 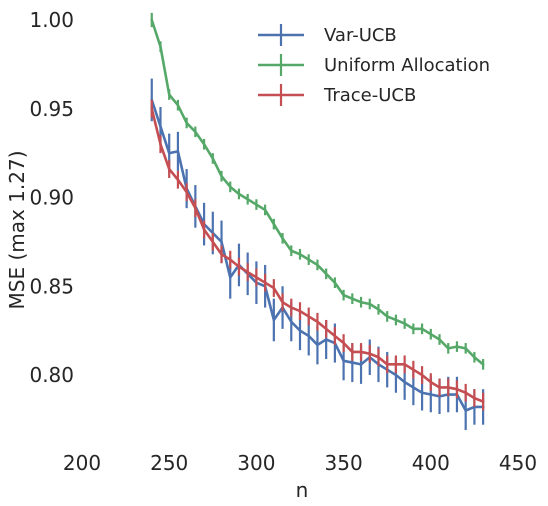 What do you see at coordinates (51, 286) in the screenshot?
I see `y-tick-label: 0.85` at bounding box center [51, 286].